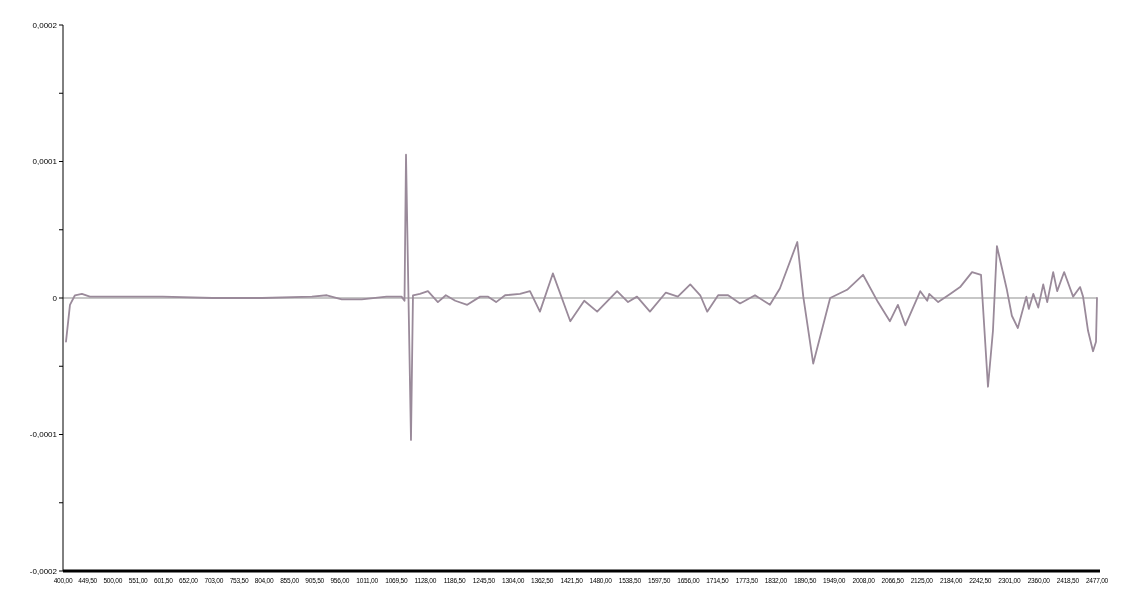  I want to click on y-tick-label: -0,0002, so click(43, 571).